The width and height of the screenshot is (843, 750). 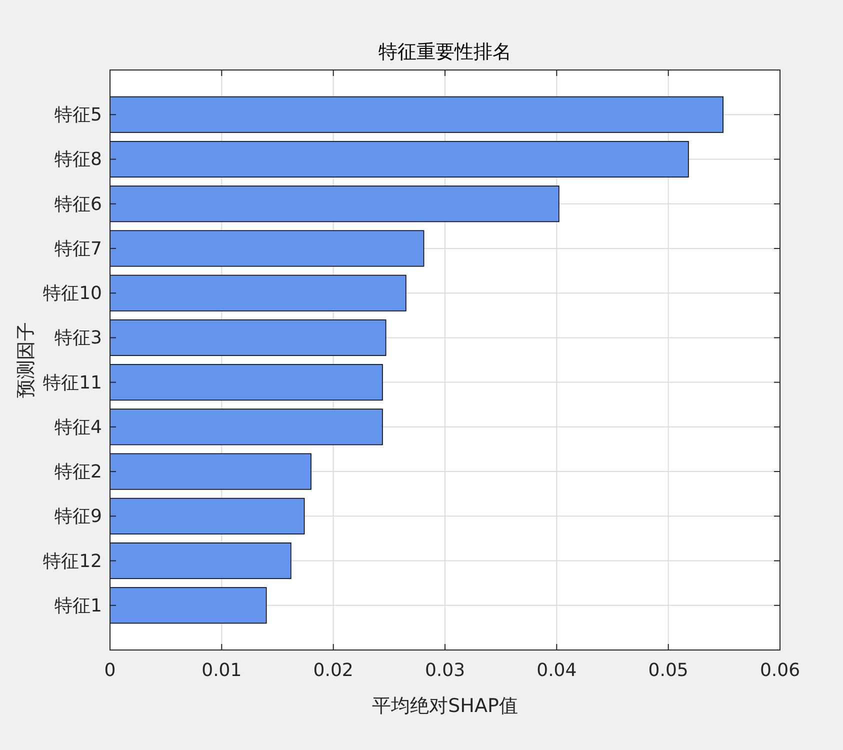 I want to click on x-tick-label: 0.06, so click(x=780, y=670).